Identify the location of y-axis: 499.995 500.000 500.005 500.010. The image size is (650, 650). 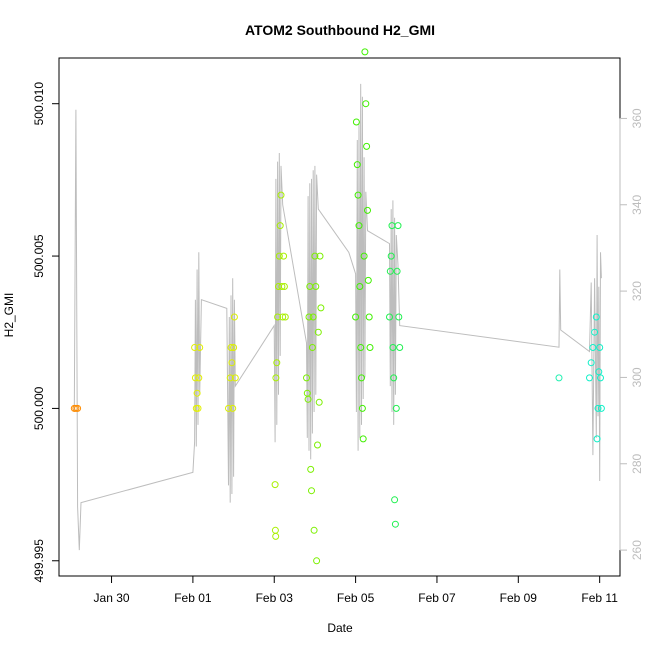
(46, 332).